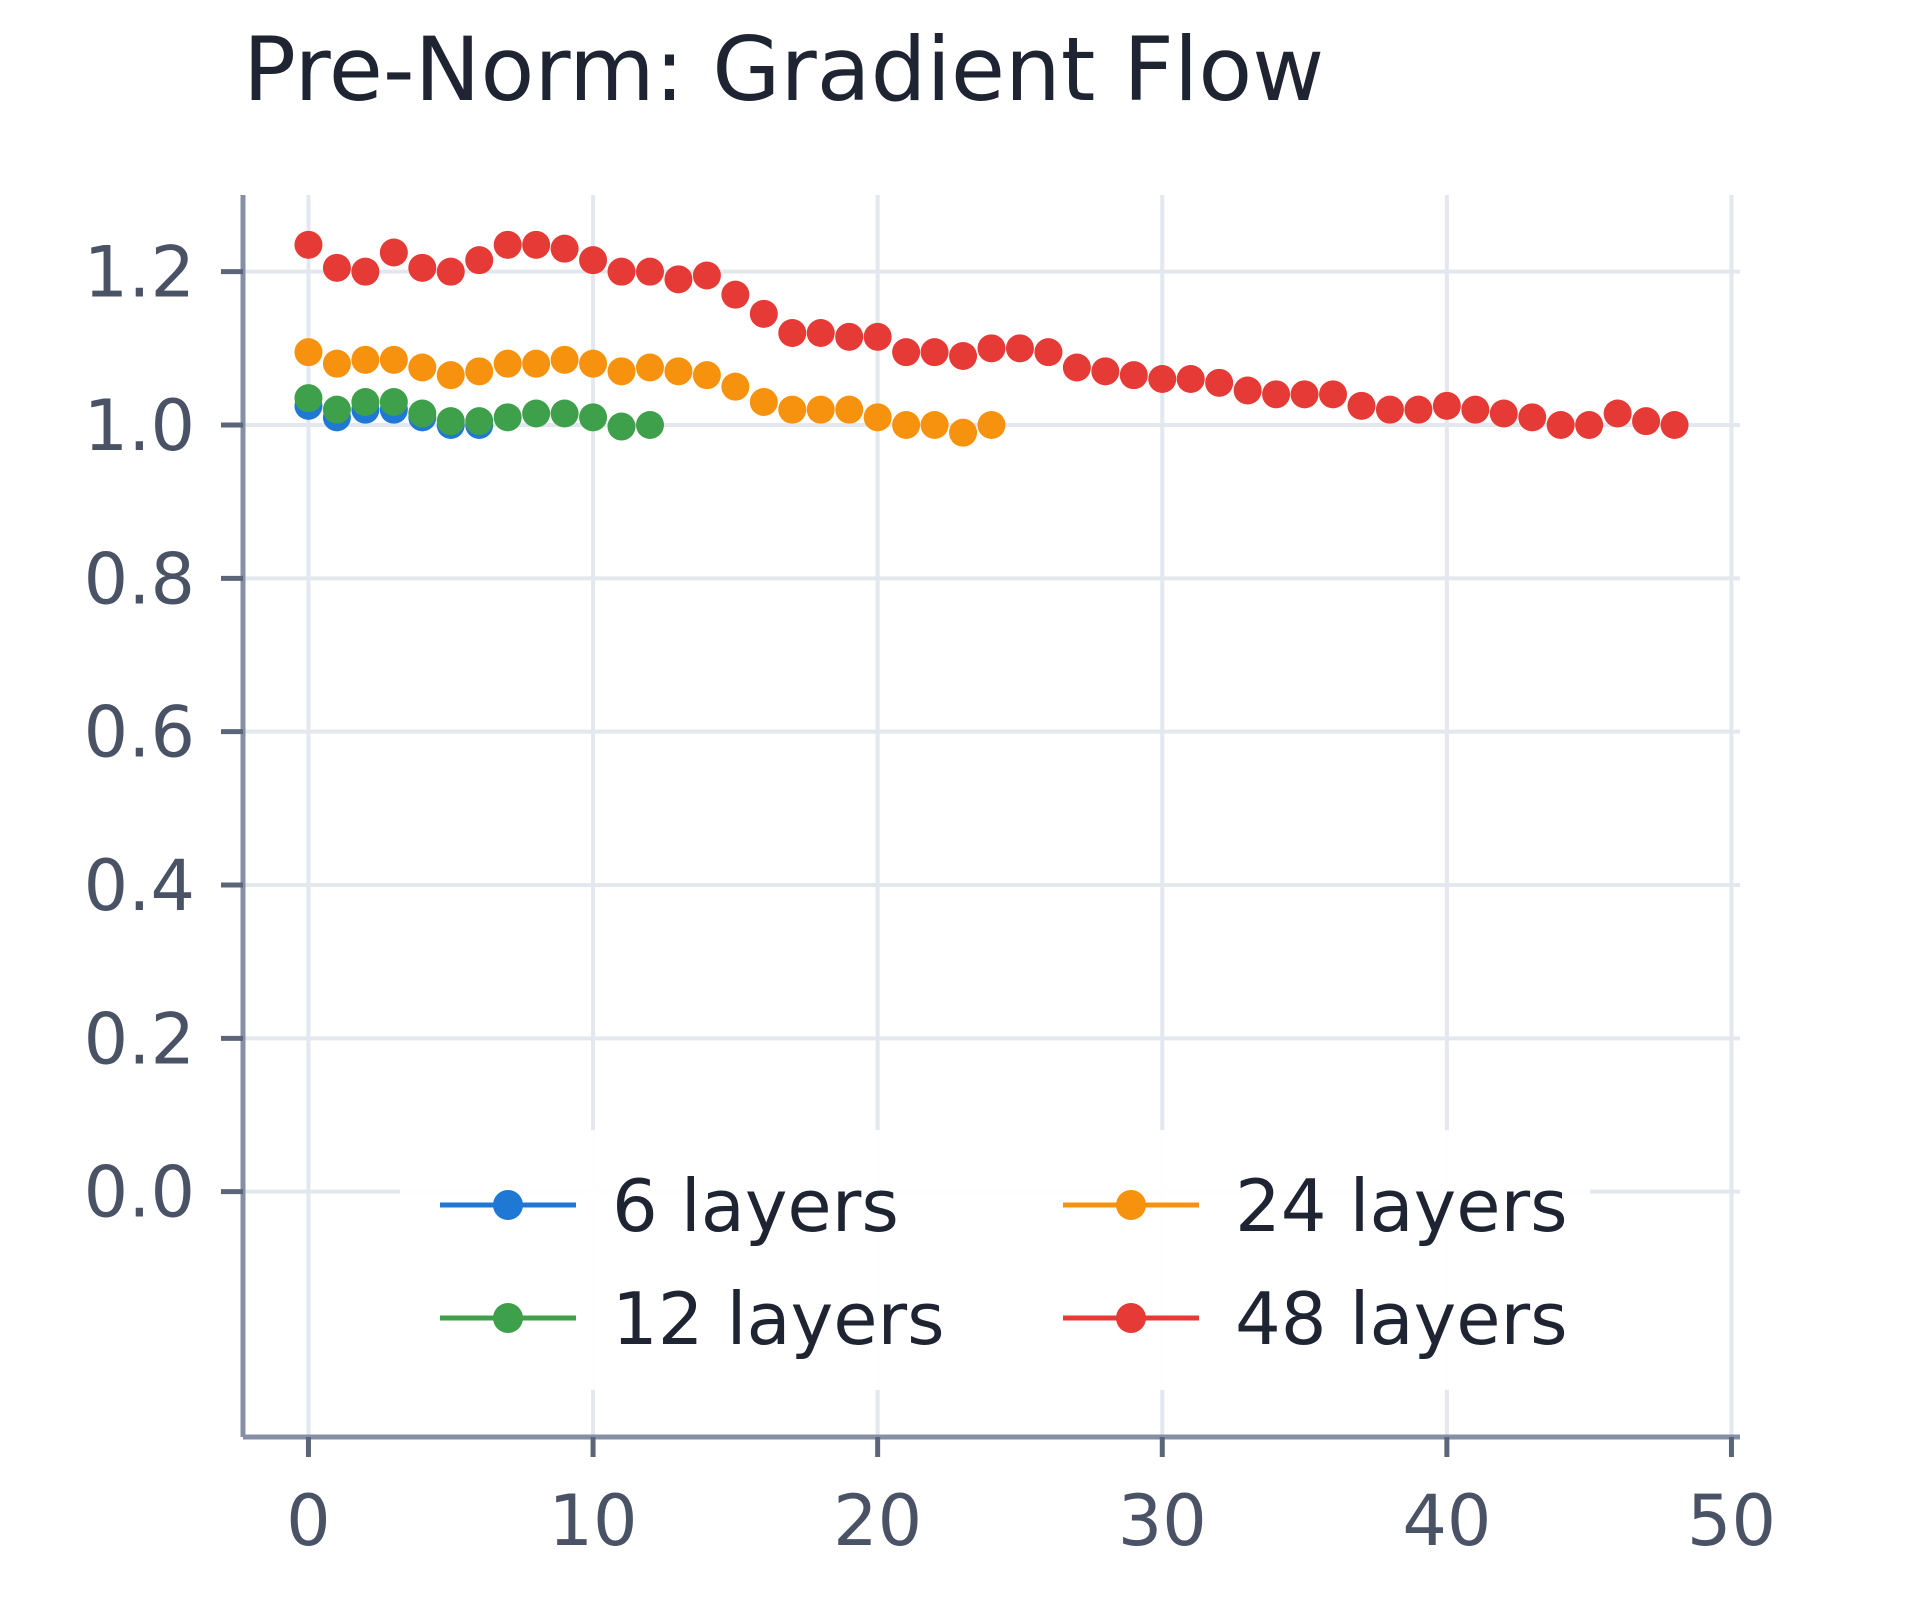 The width and height of the screenshot is (1920, 1600). I want to click on y-tick-label-2: 0.4, so click(139, 886).